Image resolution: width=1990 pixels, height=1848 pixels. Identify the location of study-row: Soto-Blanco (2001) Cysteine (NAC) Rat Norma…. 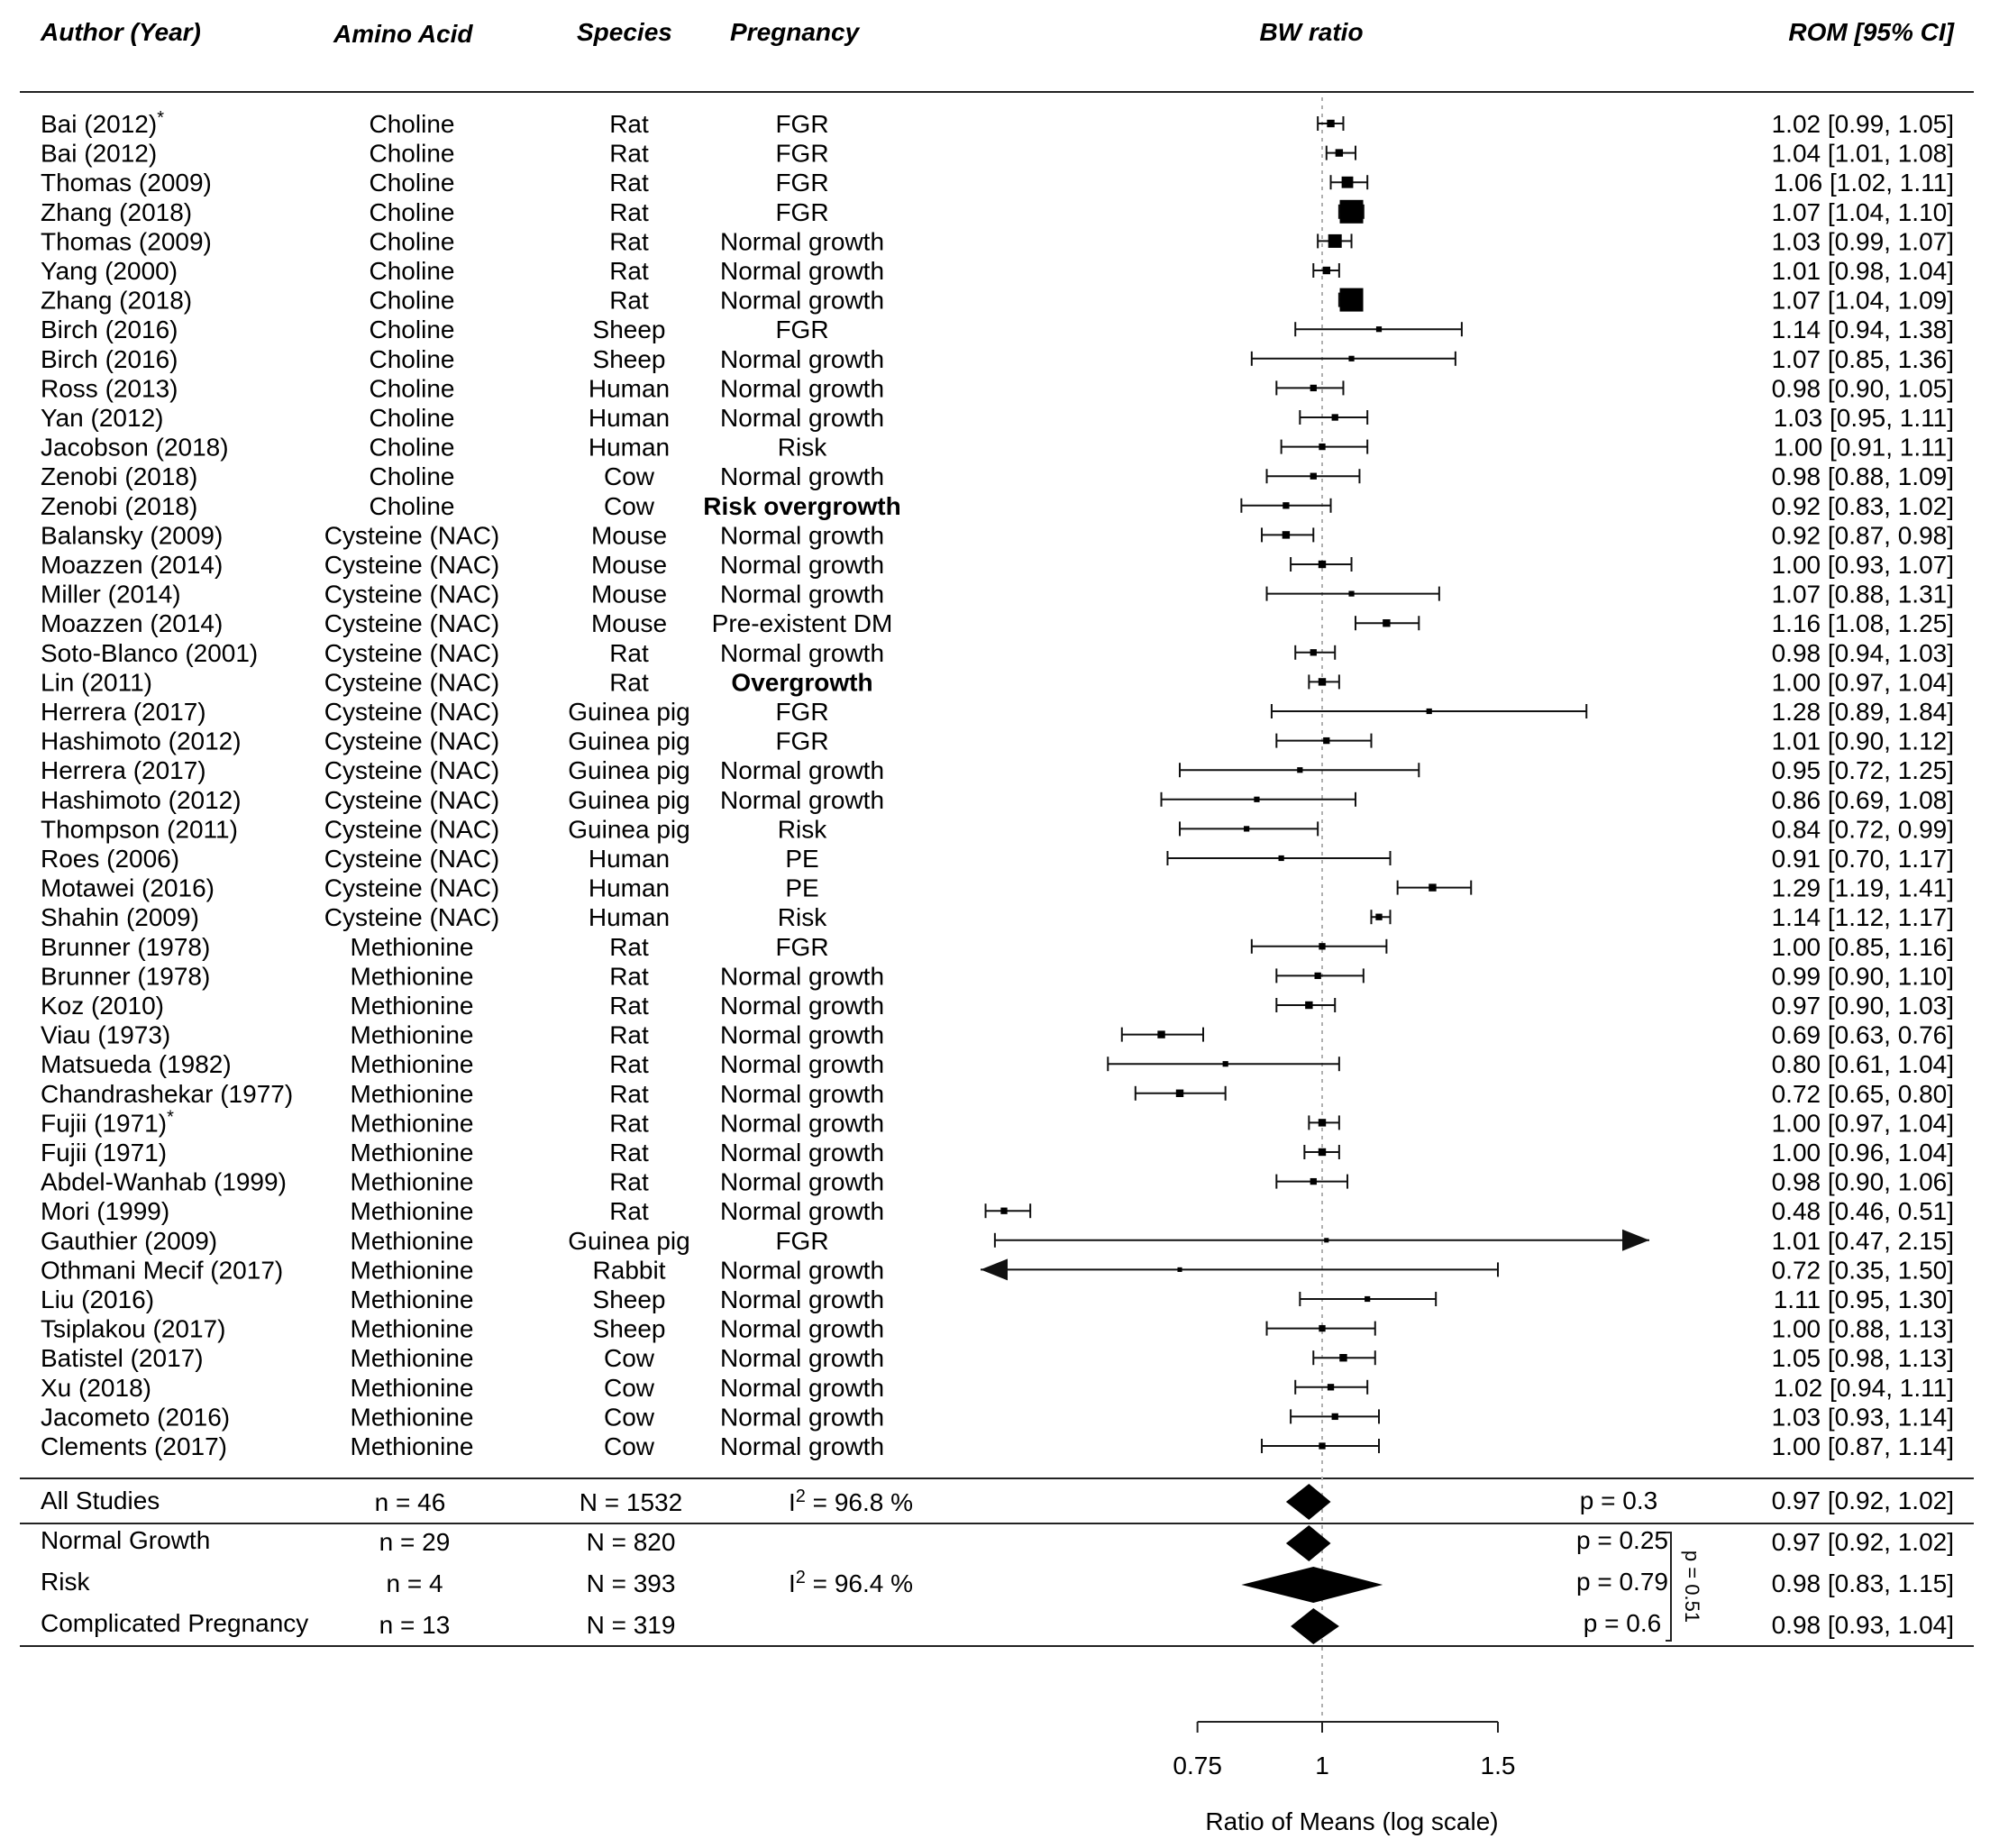
(997, 653).